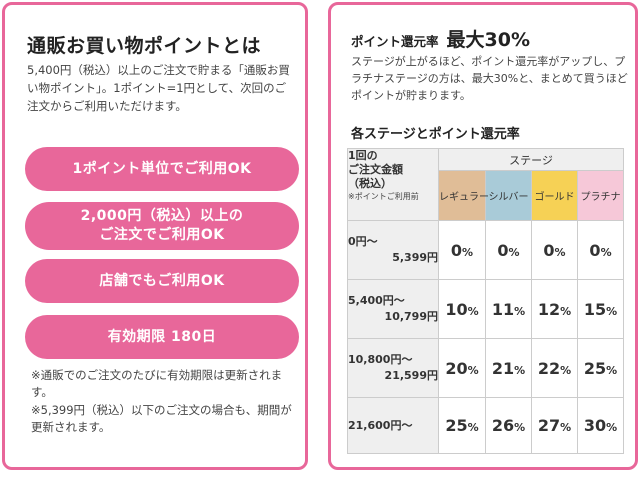  Describe the element at coordinates (383, 196) in the screenshot. I see `amount-header-note: ※ポイントご利用前` at that location.